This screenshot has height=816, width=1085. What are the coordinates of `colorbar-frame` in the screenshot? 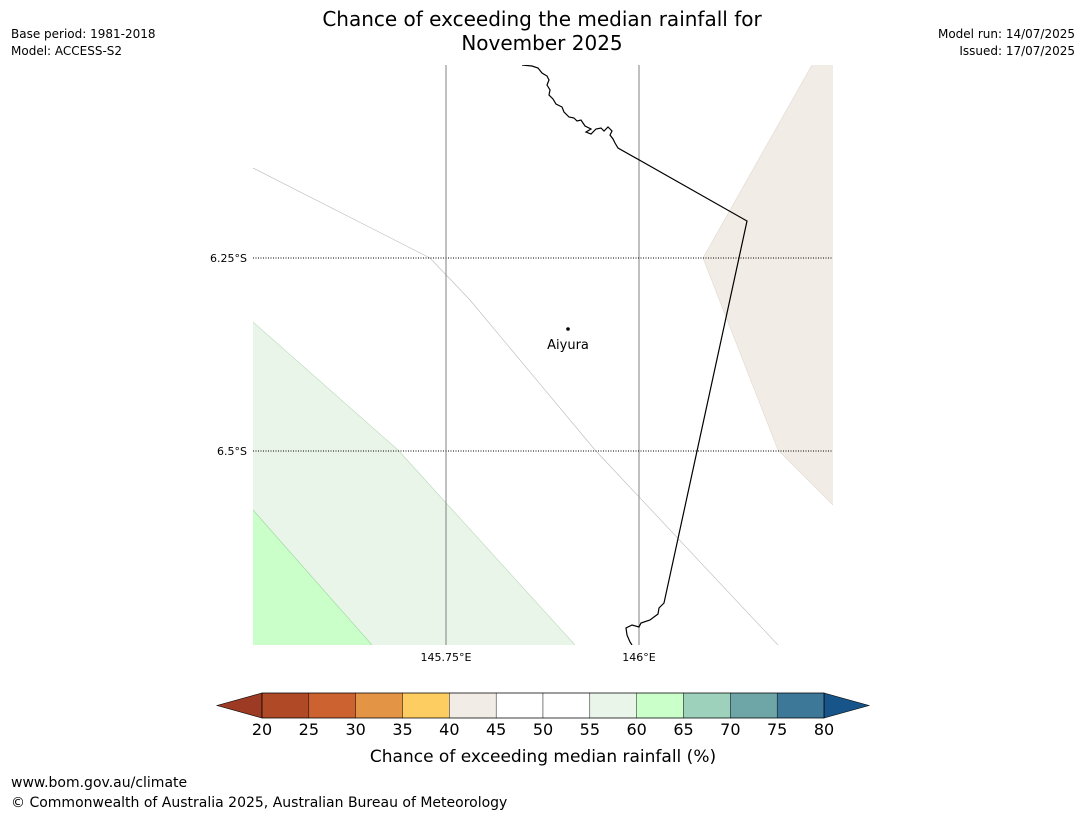 It's located at (543, 705).